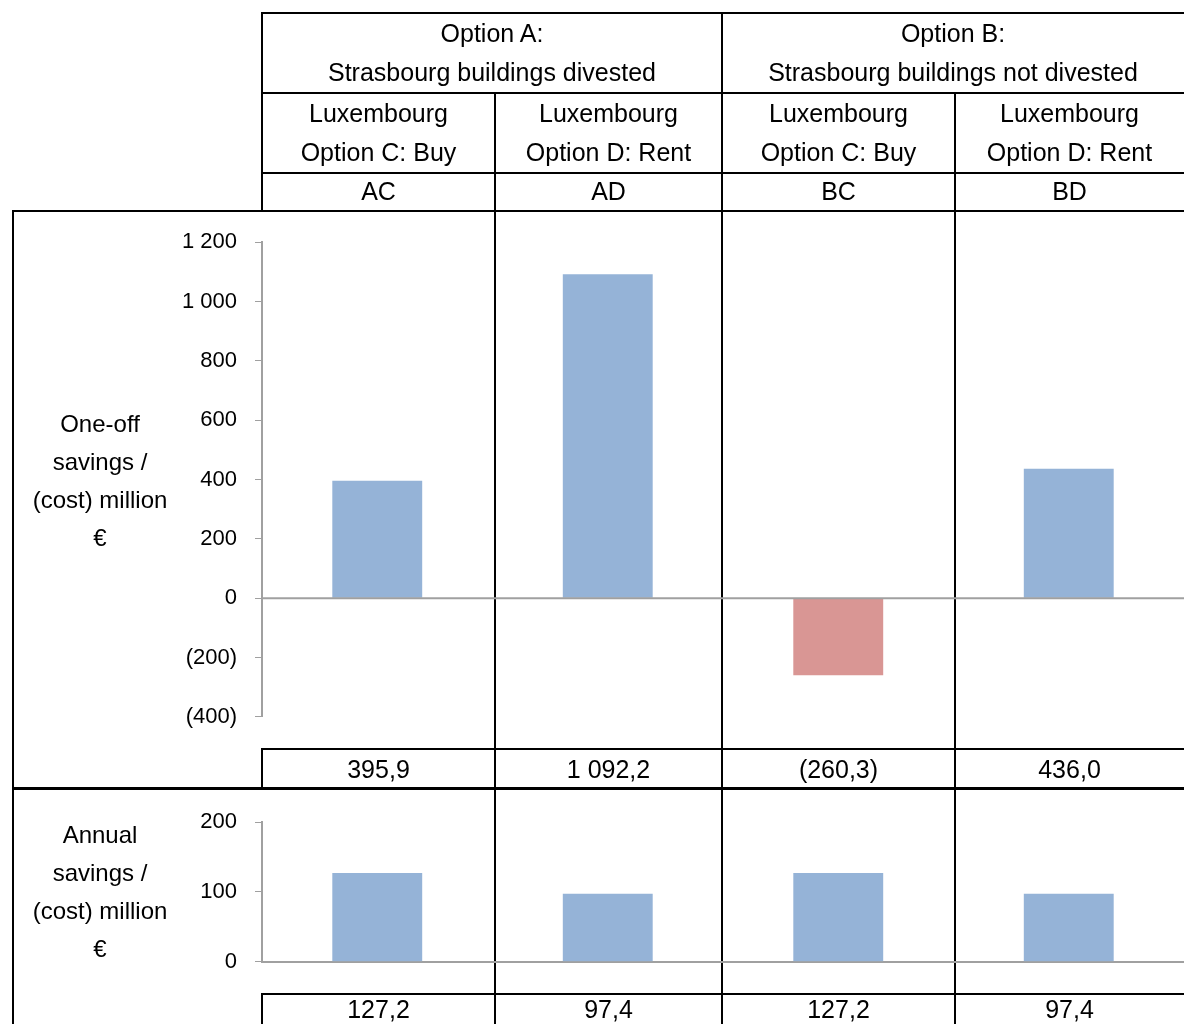 This screenshot has width=1184, height=1024. I want to click on data-label: 395,9, so click(378, 769).